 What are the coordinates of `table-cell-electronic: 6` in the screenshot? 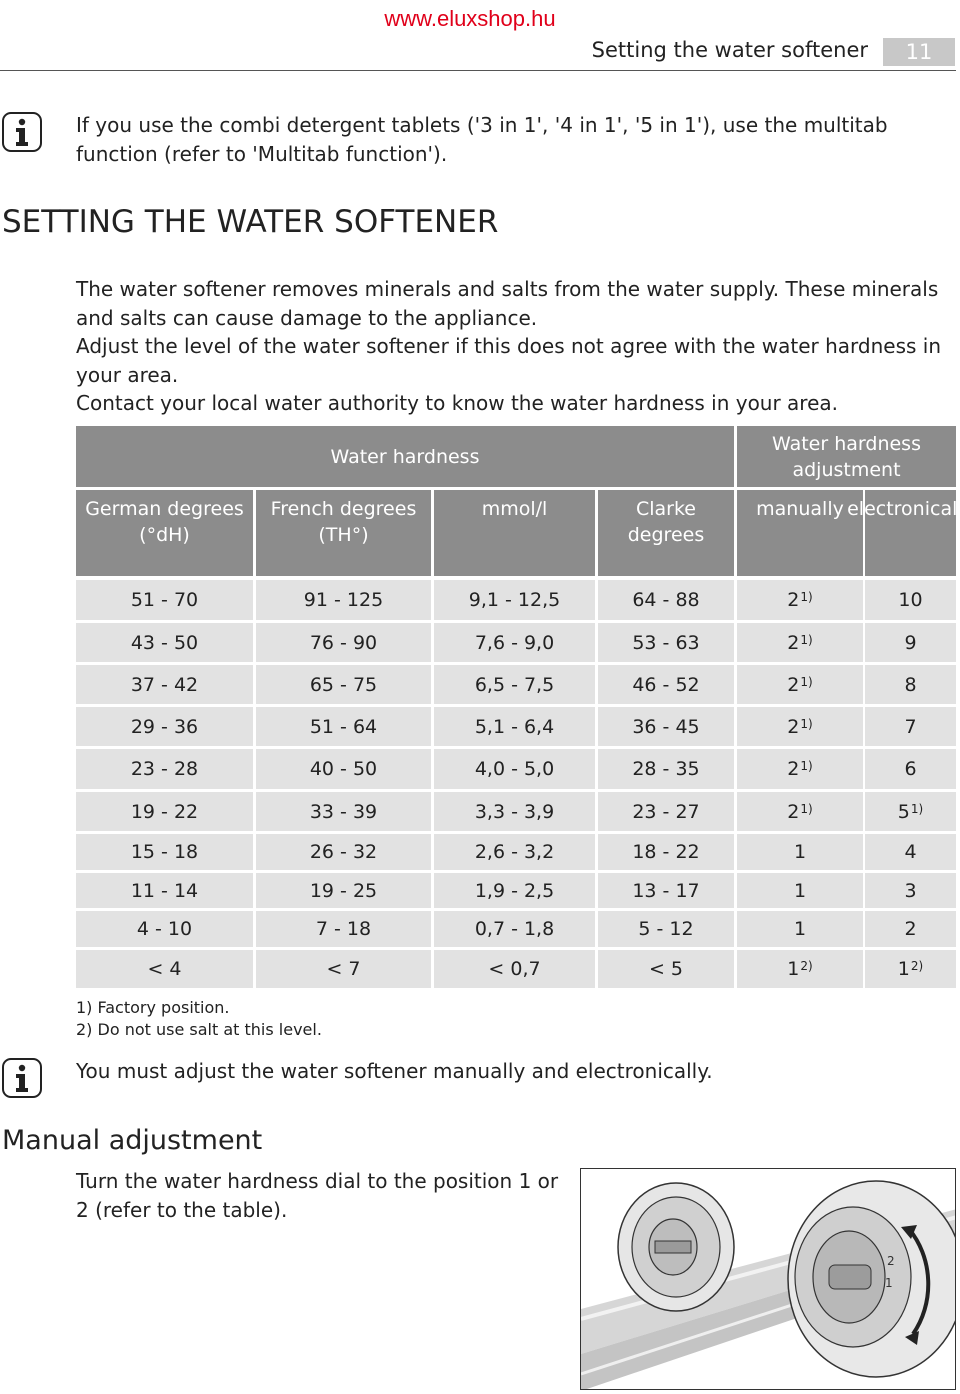 It's located at (910, 769).